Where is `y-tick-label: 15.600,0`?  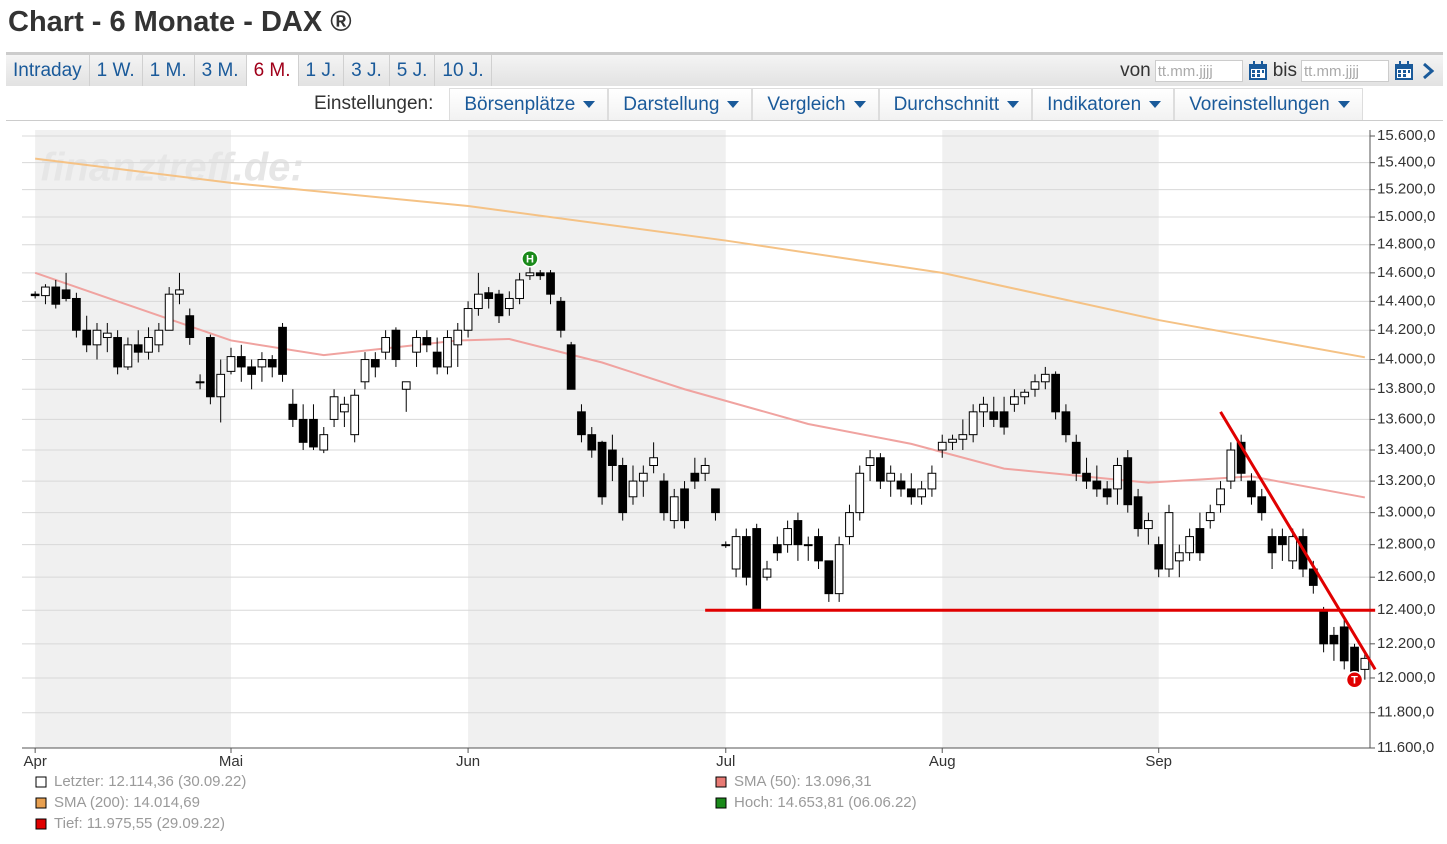
y-tick-label: 15.600,0 is located at coordinates (1406, 135).